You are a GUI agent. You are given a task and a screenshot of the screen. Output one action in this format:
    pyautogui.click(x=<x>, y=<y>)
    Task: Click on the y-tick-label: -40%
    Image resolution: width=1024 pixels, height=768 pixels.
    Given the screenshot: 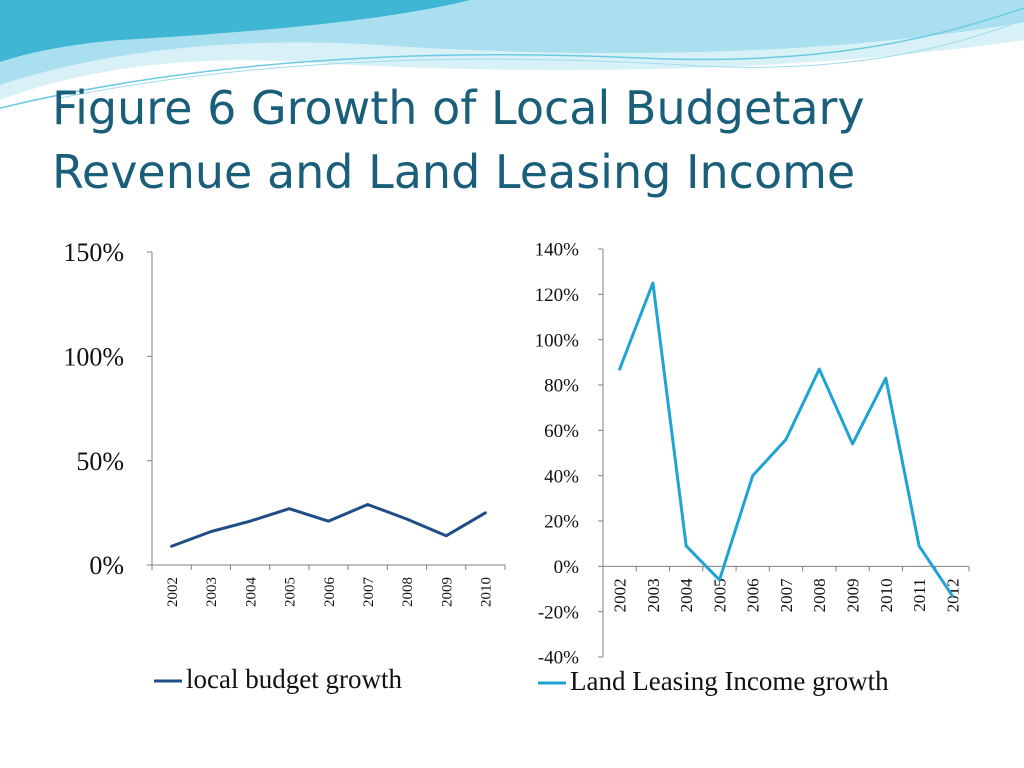 What is the action you would take?
    pyautogui.click(x=558, y=658)
    